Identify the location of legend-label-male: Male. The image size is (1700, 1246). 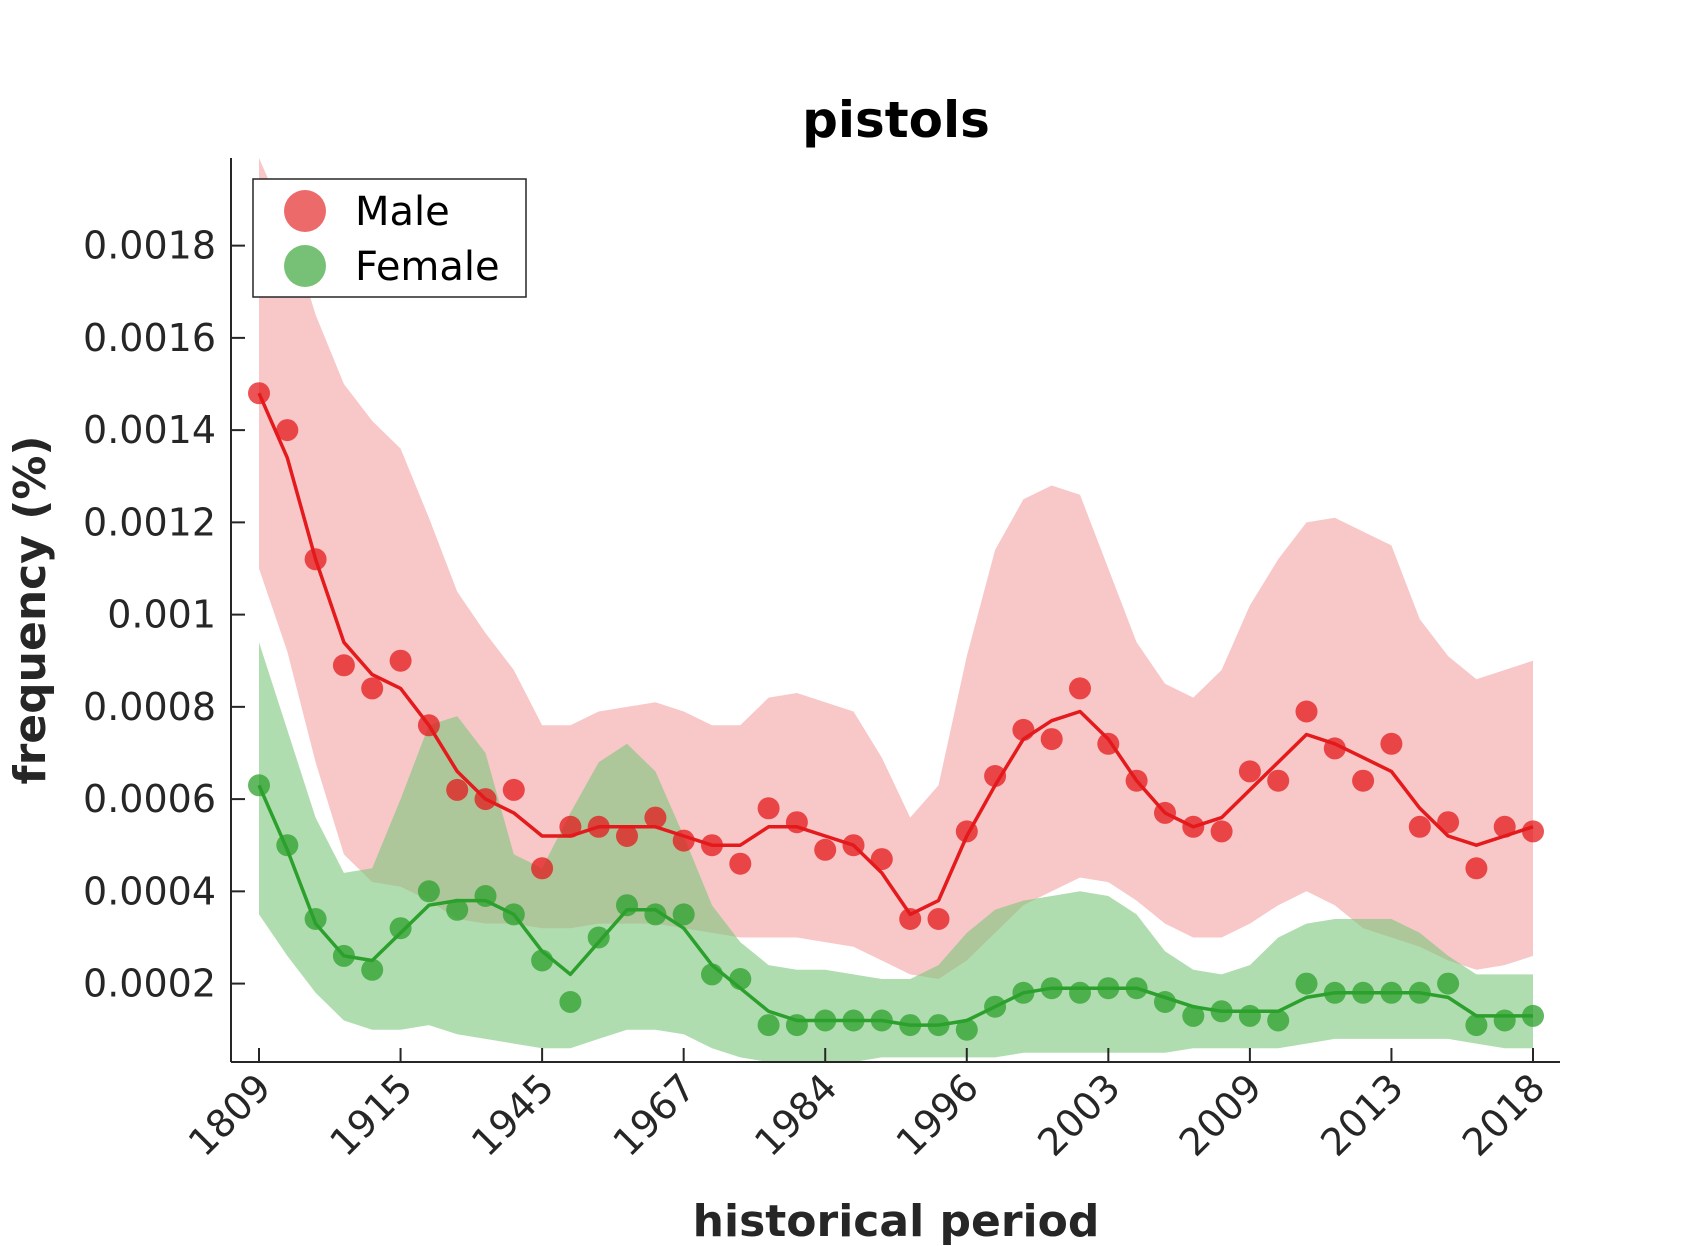
(402, 212).